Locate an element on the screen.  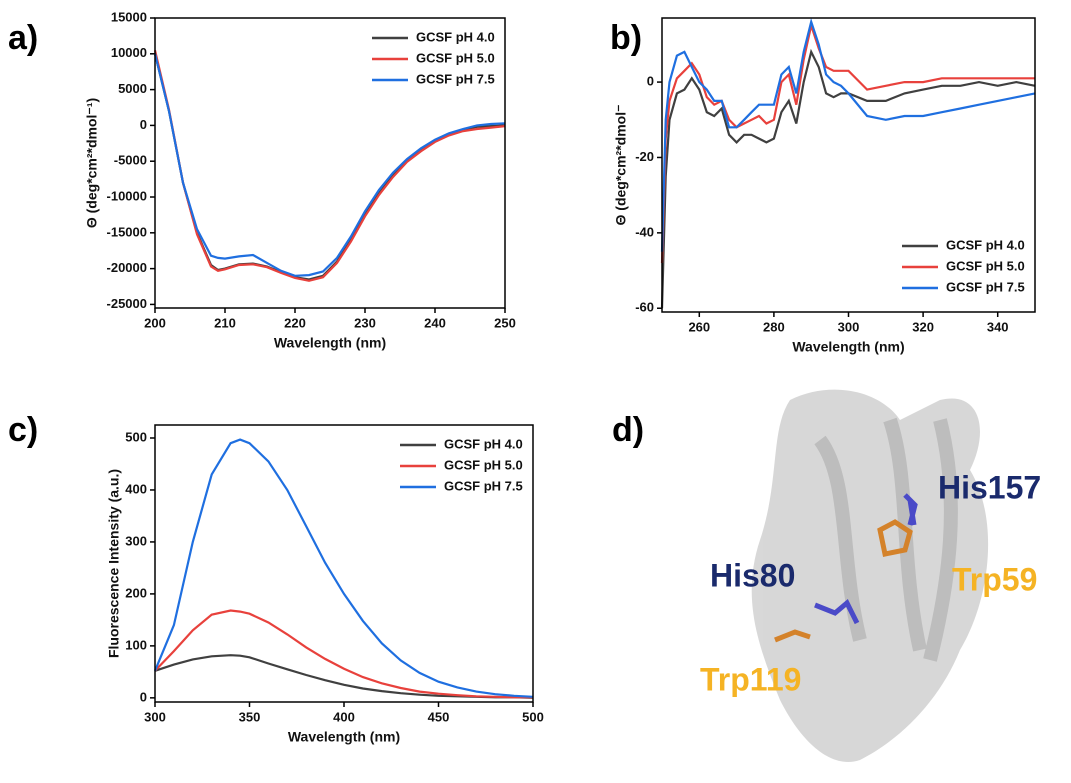
x-tick-label: 340 is located at coordinates (998, 326).